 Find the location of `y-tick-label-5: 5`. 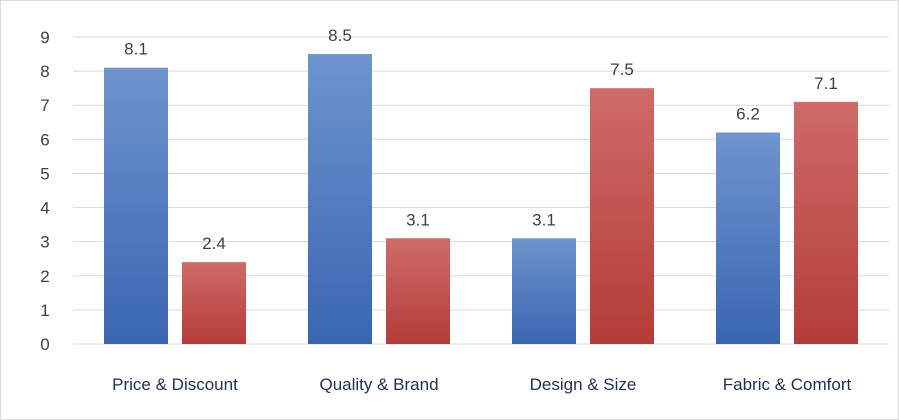

y-tick-label-5: 5 is located at coordinates (44, 173).